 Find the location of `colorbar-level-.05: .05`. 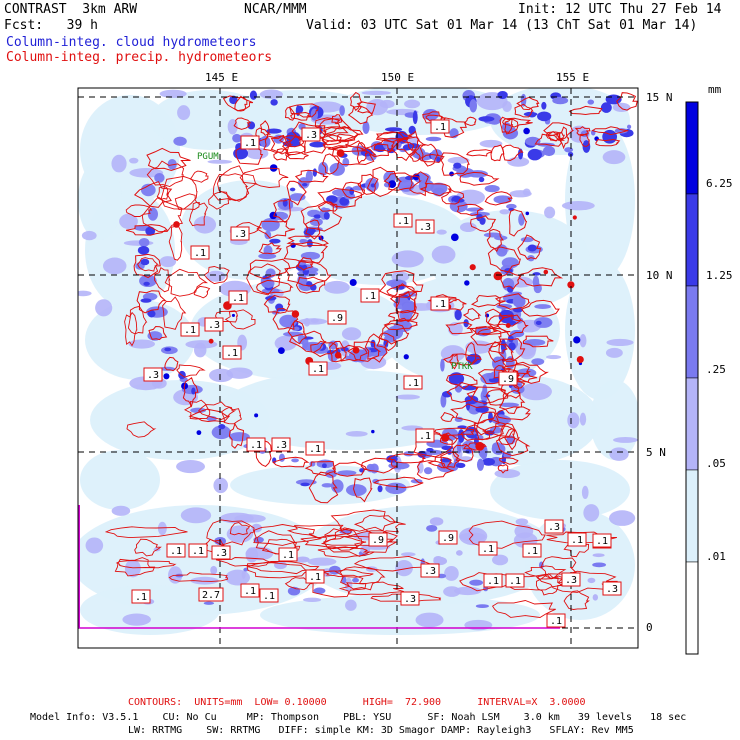

colorbar-level-.05: .05 is located at coordinates (716, 463).